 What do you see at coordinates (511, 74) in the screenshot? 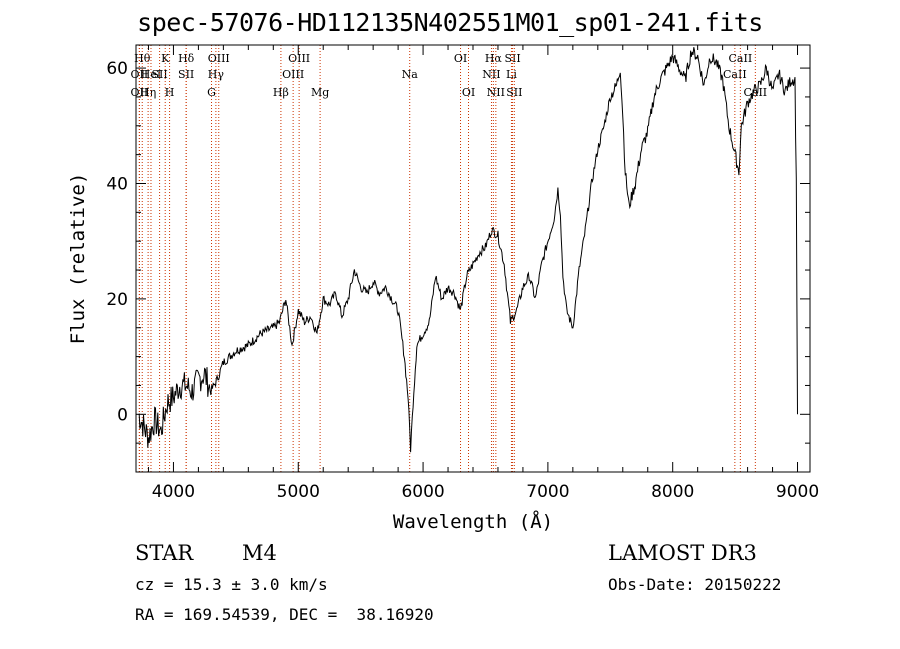
I see `line-label-23: Li` at bounding box center [511, 74].